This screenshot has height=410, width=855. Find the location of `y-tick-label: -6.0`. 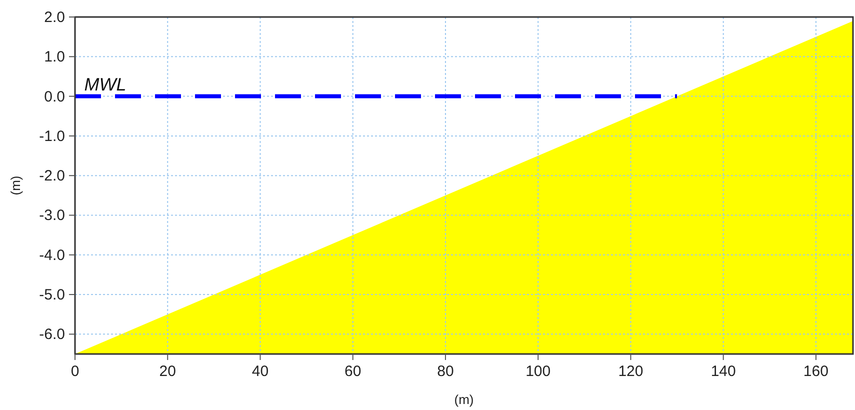

y-tick-label: -6.0 is located at coordinates (52, 335).